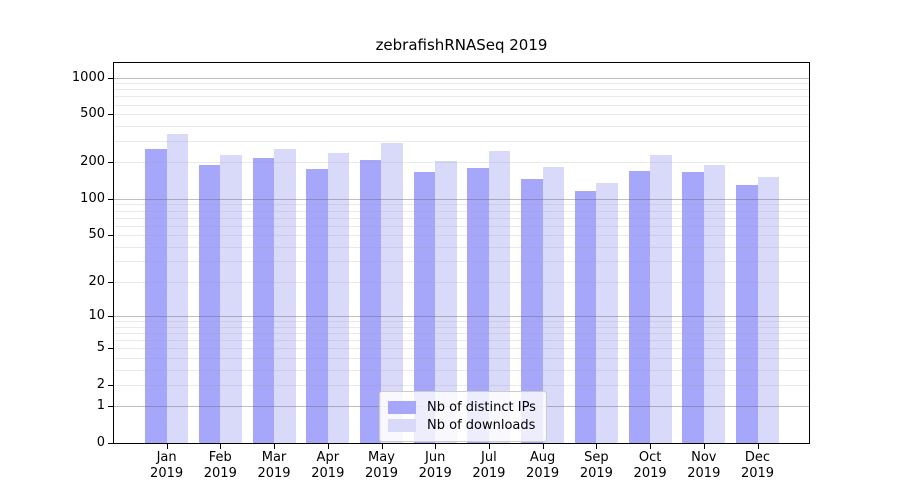 Image resolution: width=900 pixels, height=500 pixels. Describe the element at coordinates (481, 425) in the screenshot. I see `legend-label-downloads: Nb of downloads` at that location.